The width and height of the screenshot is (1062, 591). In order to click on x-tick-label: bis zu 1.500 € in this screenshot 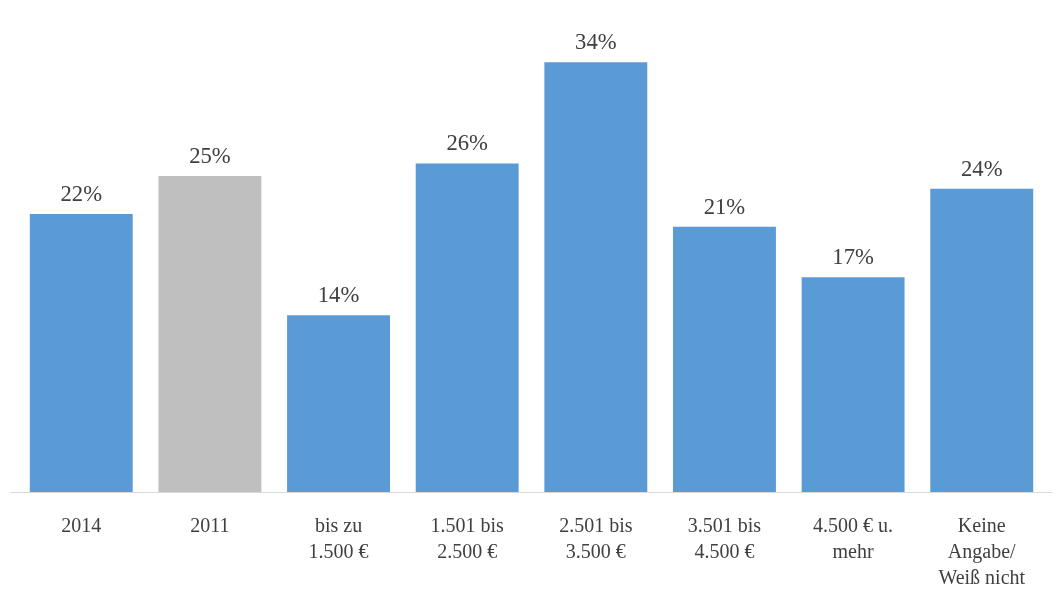, I will do `click(338, 537)`.